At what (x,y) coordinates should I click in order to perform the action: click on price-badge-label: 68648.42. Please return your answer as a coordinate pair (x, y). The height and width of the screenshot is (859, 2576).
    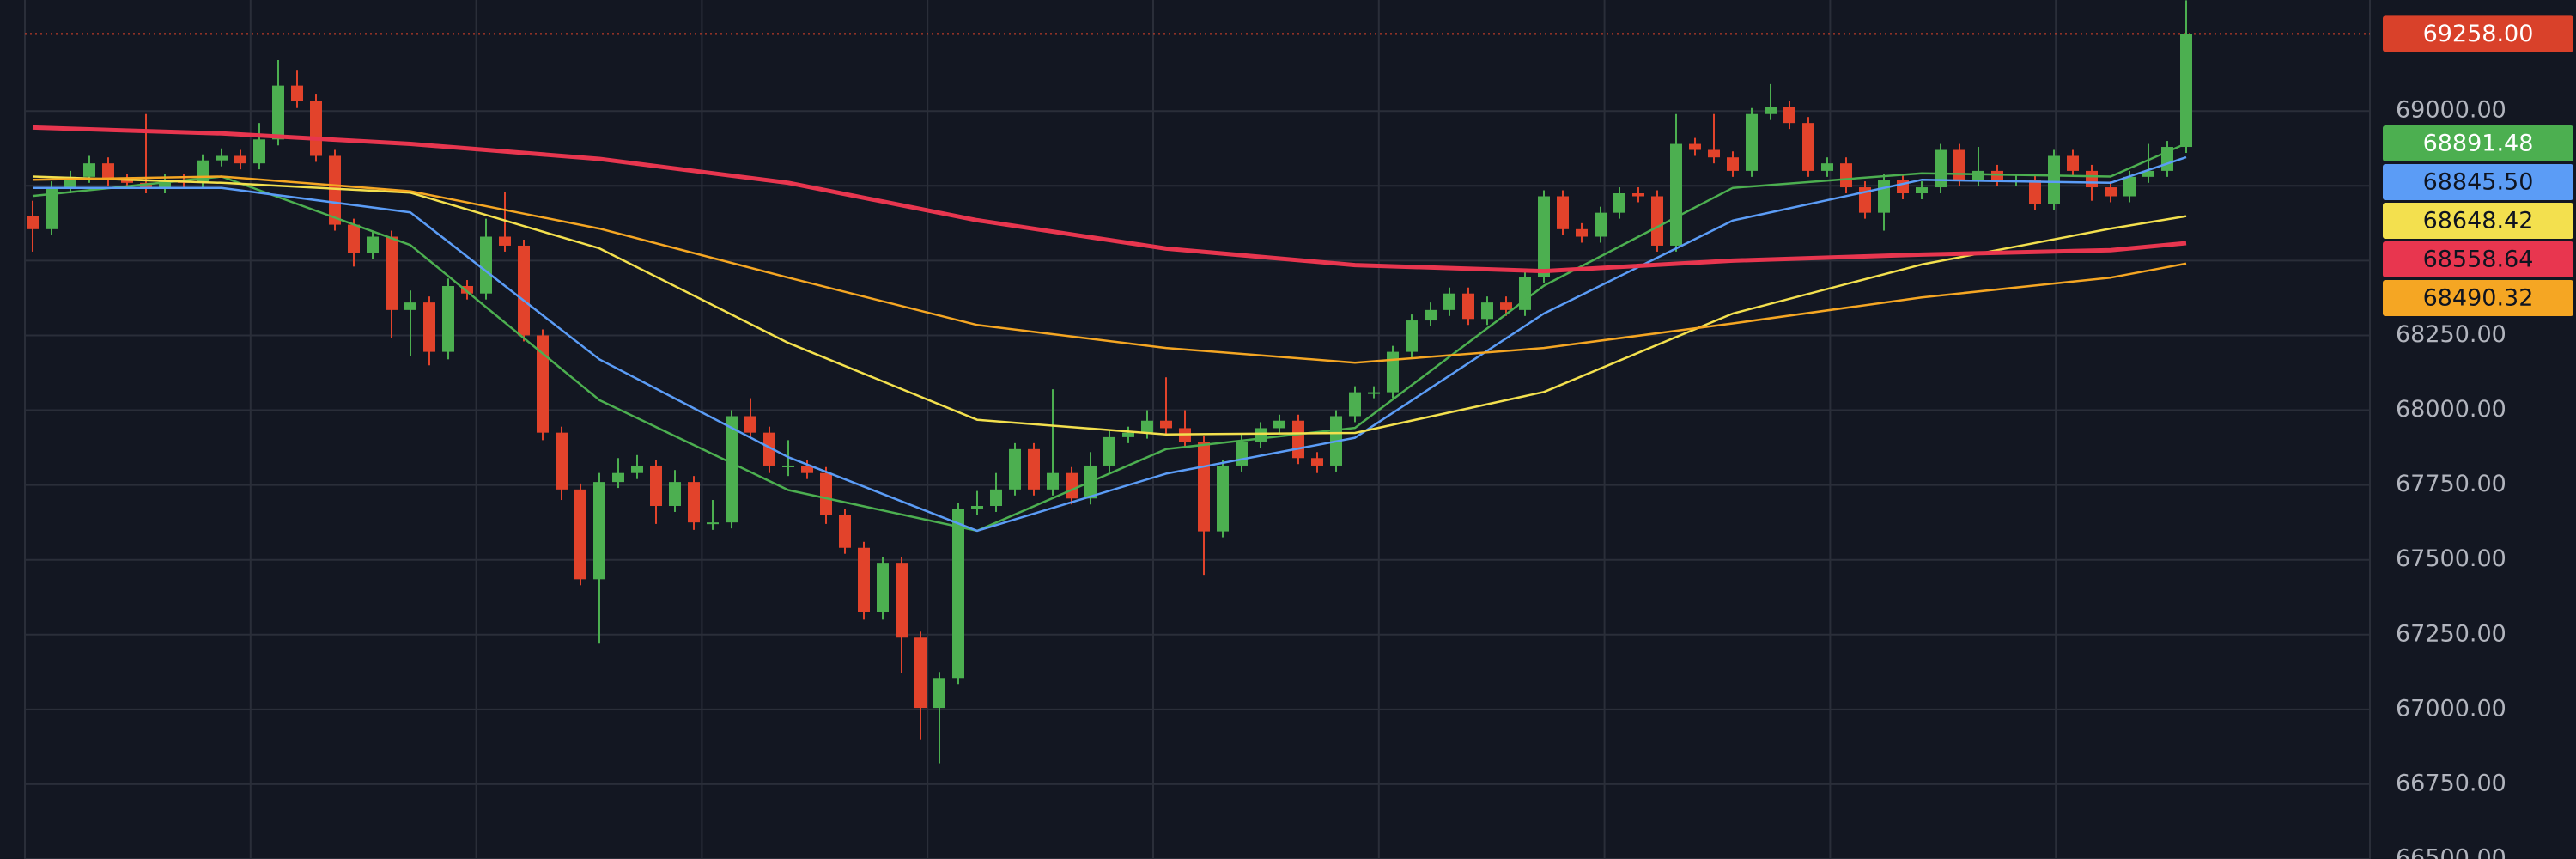
    Looking at the image, I should click on (2478, 221).